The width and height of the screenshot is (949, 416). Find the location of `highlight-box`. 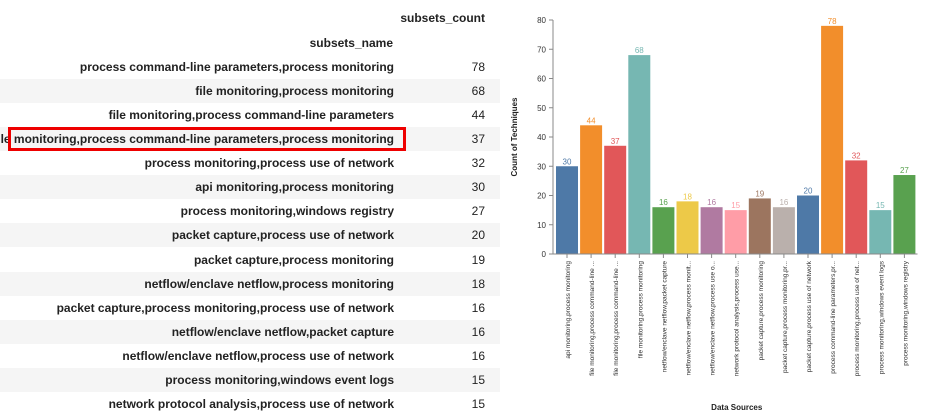

highlight-box is located at coordinates (207, 139).